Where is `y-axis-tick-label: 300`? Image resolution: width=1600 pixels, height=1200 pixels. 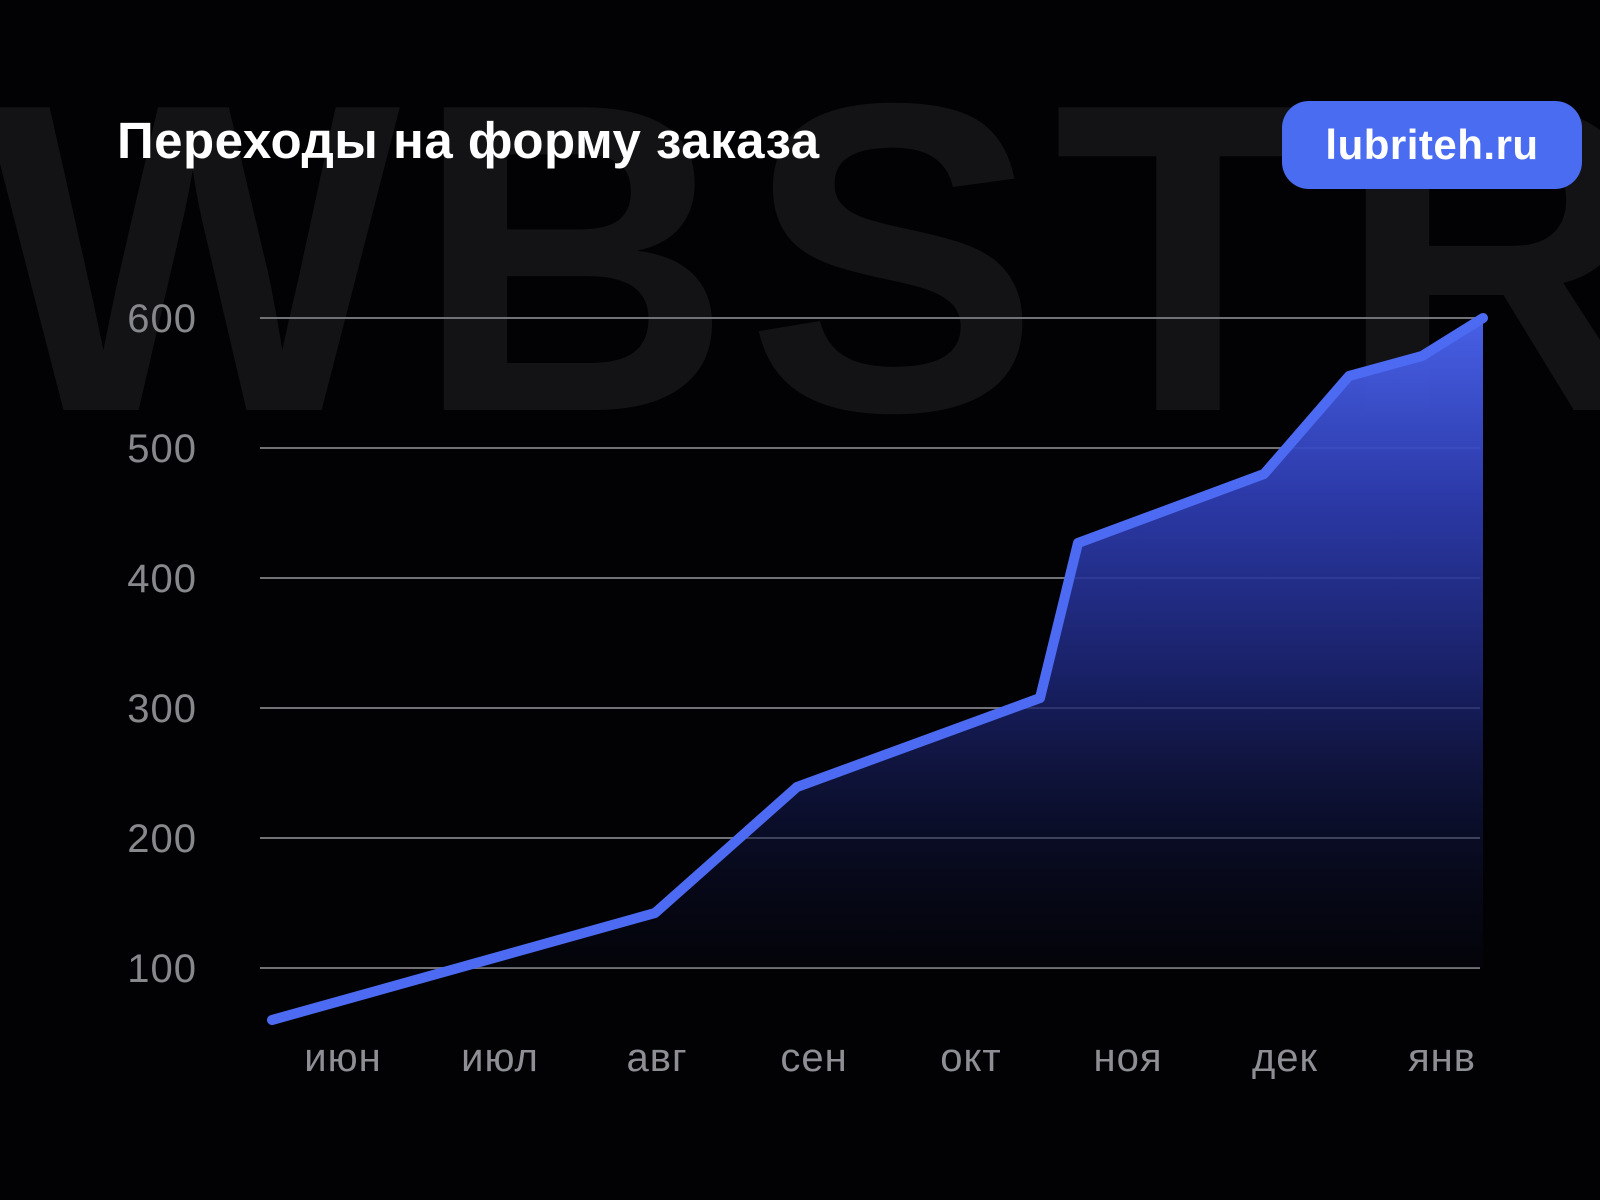 y-axis-tick-label: 300 is located at coordinates (162, 709).